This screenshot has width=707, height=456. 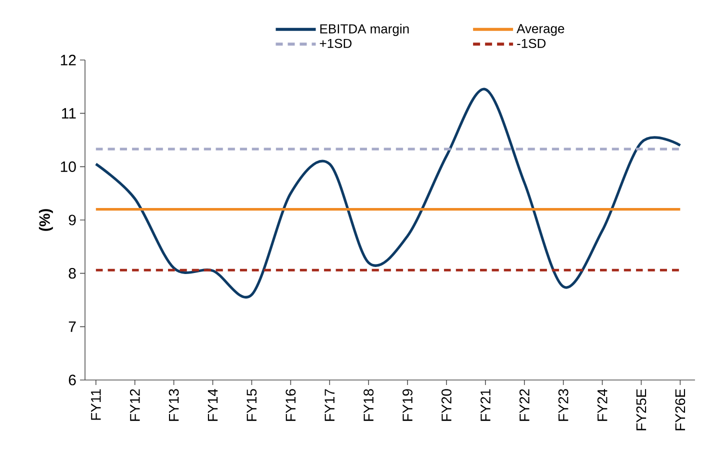 What do you see at coordinates (72, 327) in the screenshot?
I see `y-tick-label: 7` at bounding box center [72, 327].